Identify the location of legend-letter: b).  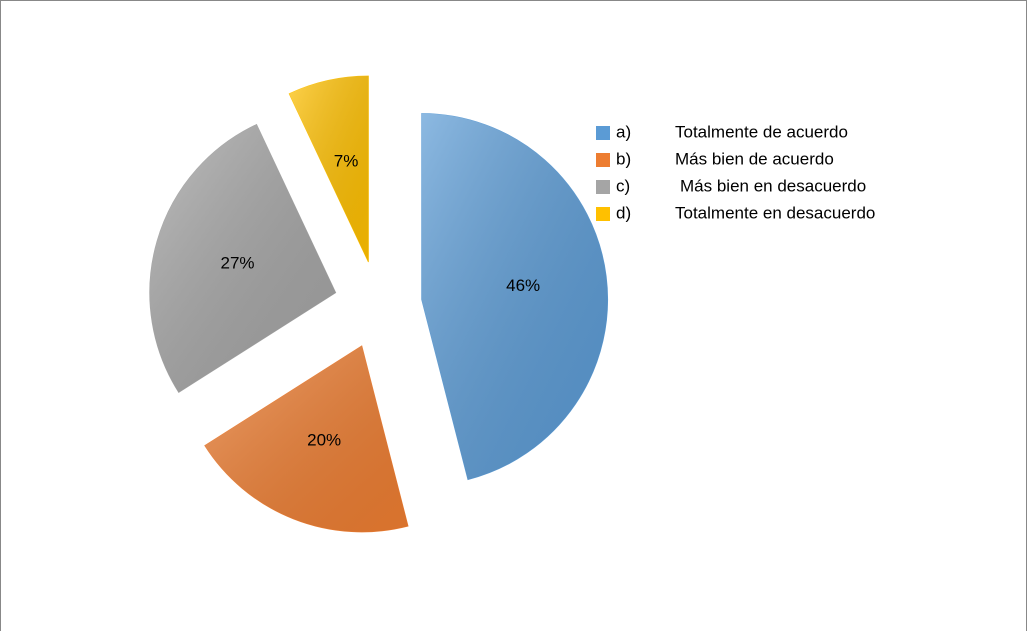
(623, 158).